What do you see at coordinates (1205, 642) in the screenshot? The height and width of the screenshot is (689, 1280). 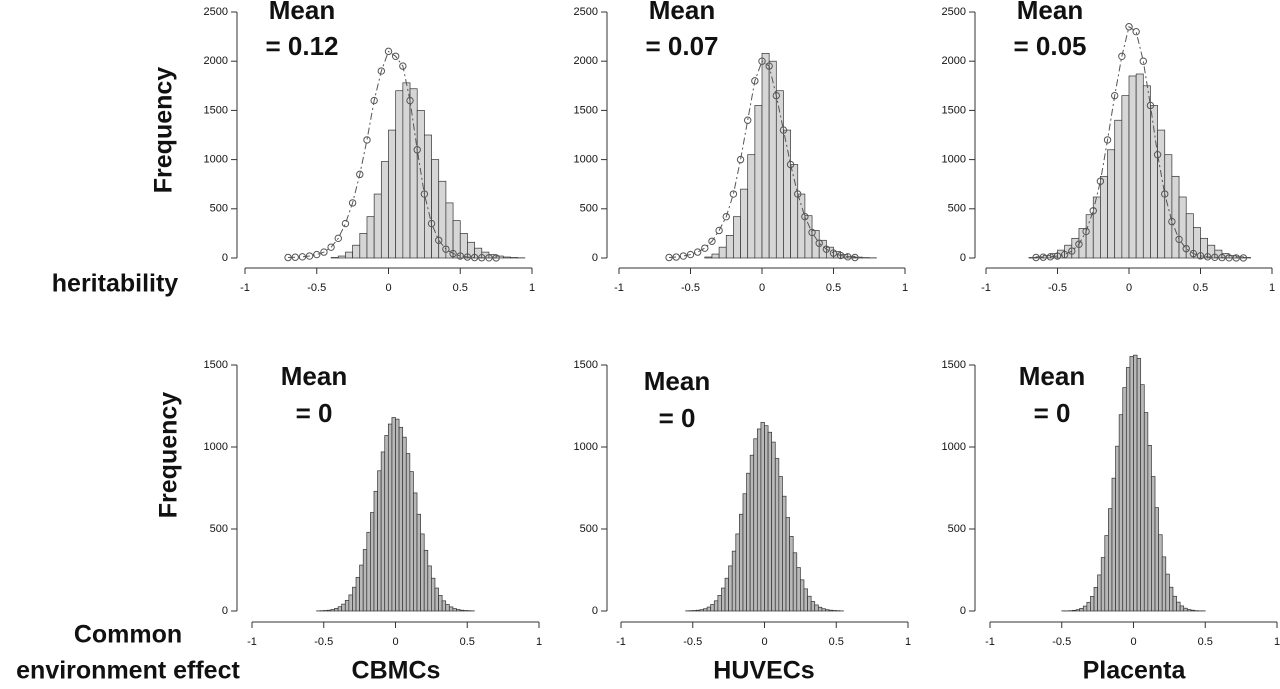 I see `x-tick-label: 0.5` at bounding box center [1205, 642].